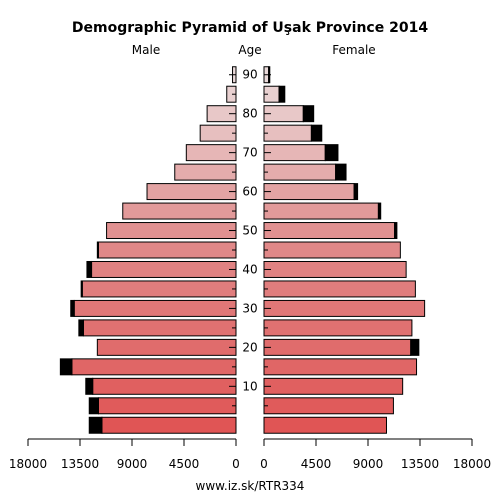 The height and width of the screenshot is (500, 500). I want to click on age-tick-label: 60, so click(249, 192).